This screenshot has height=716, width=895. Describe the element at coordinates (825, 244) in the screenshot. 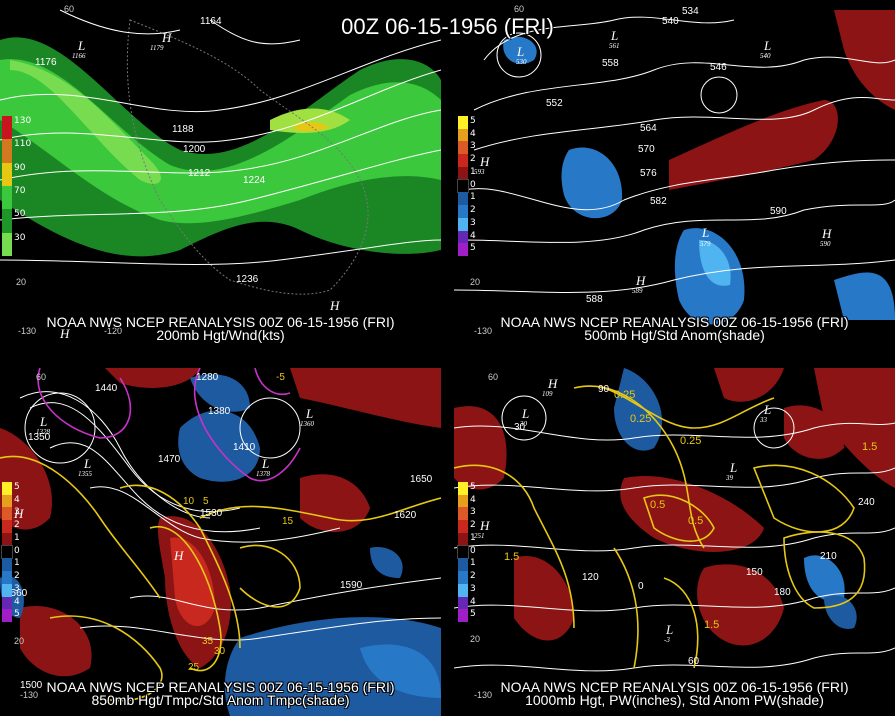

I see `center-value: 590` at that location.